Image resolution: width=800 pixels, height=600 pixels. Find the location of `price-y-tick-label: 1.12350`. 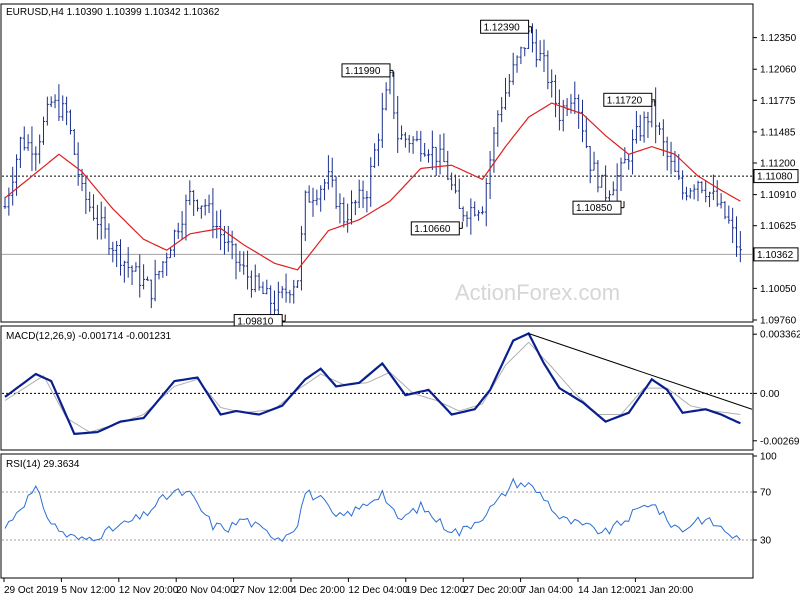

price-y-tick-label: 1.12350 is located at coordinates (778, 38).